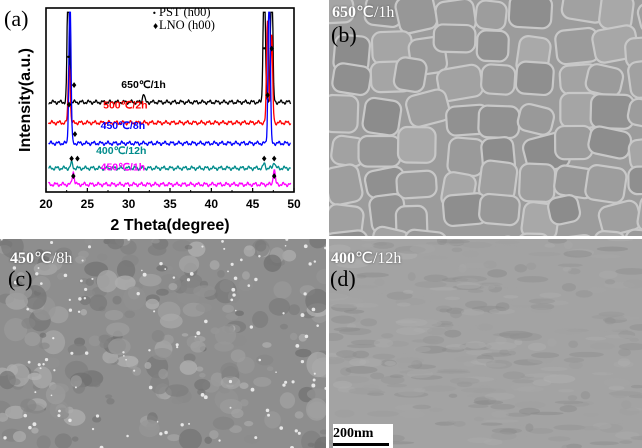  I want to click on scale-bar-line, so click(361, 444).